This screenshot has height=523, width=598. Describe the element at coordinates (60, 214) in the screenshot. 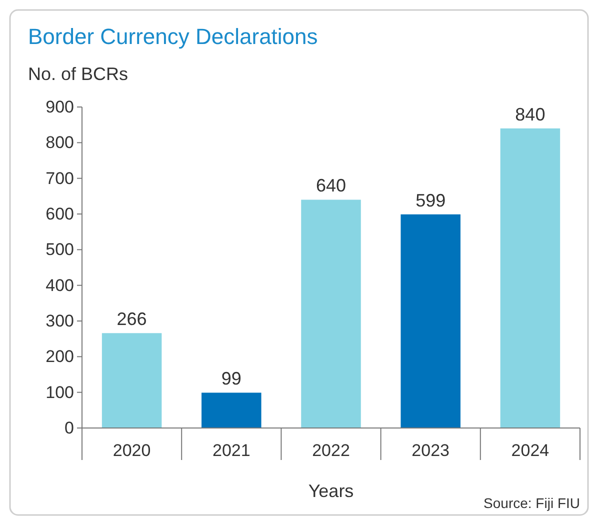

I see `y-tick-label: 600` at that location.